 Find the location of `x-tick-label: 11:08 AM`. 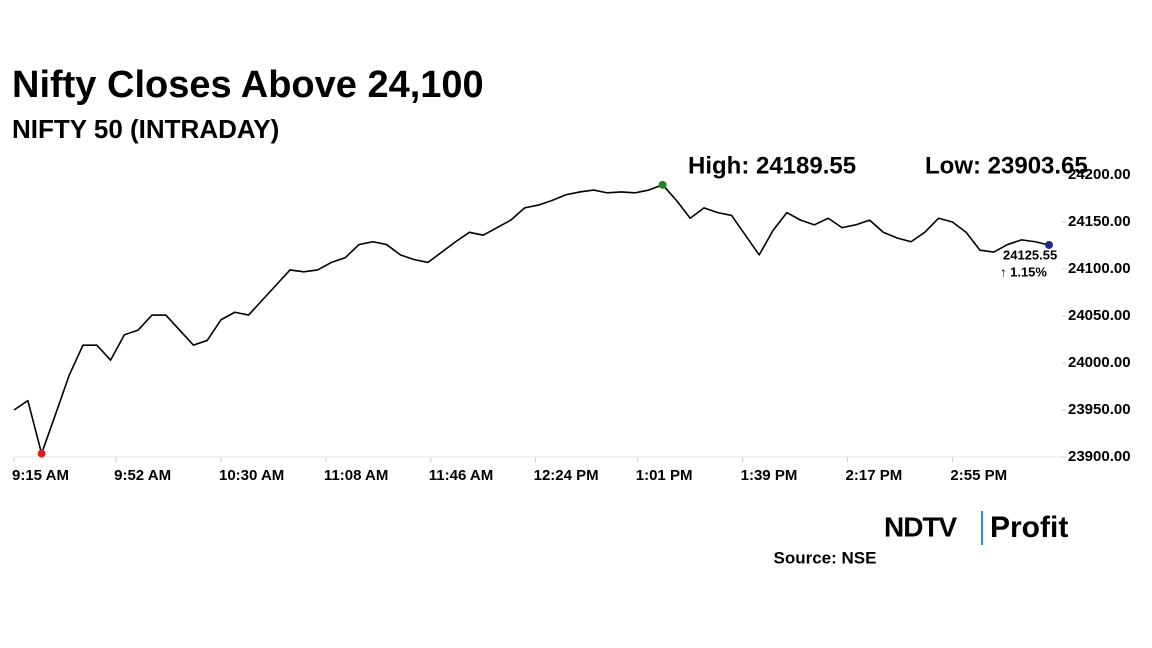

x-tick-label: 11:08 AM is located at coordinates (356, 475).